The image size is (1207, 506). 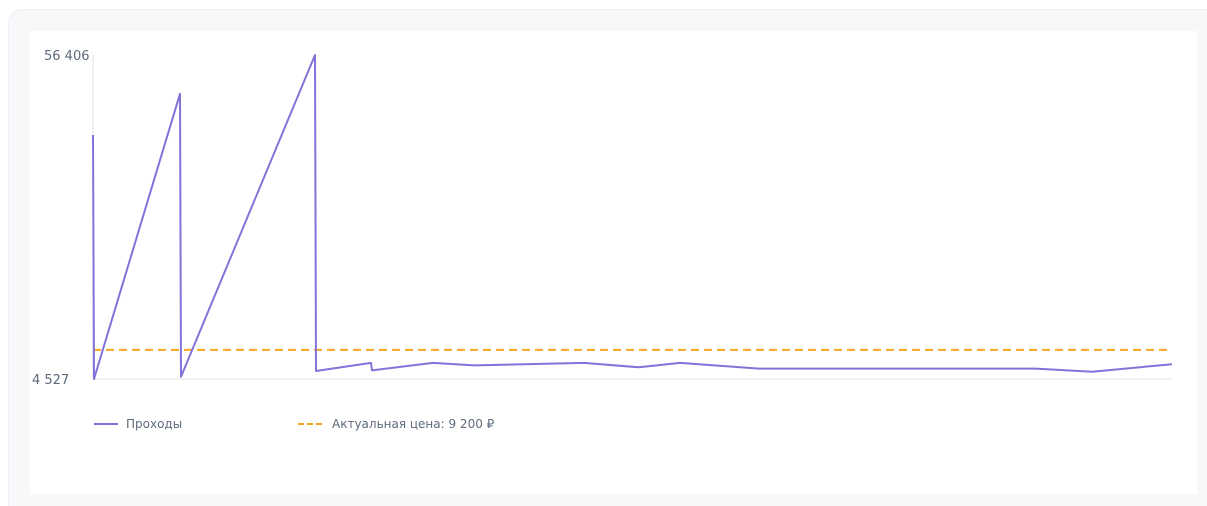 What do you see at coordinates (106, 424) in the screenshot?
I see `legend-swatch-solid` at bounding box center [106, 424].